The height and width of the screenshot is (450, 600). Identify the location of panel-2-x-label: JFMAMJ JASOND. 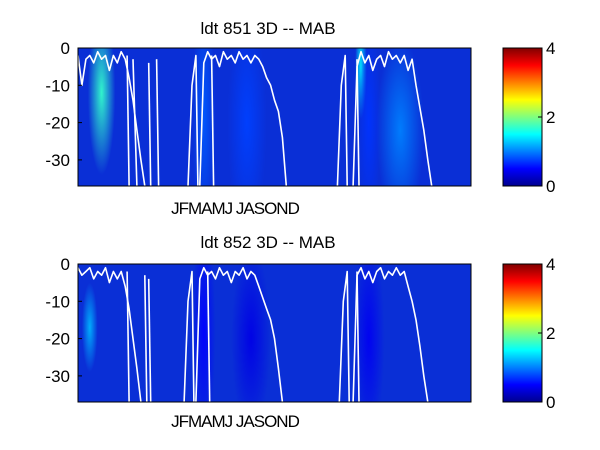
(235, 421).